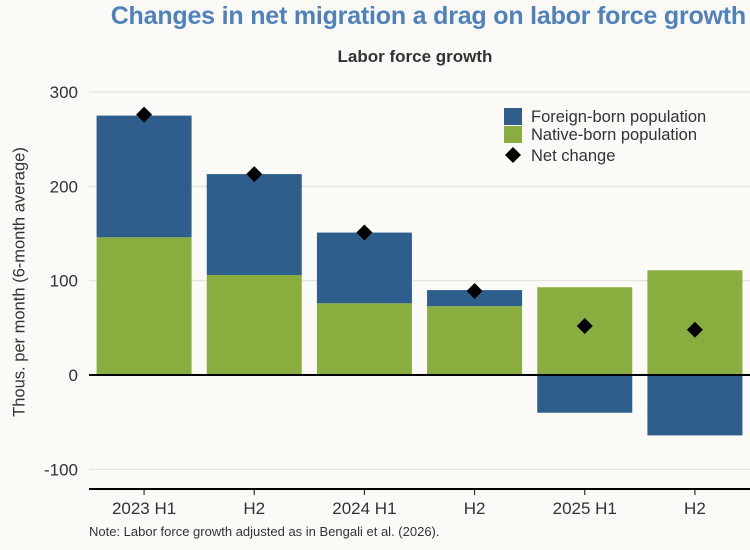  What do you see at coordinates (415, 56) in the screenshot?
I see `chart-title: Labor force growth` at bounding box center [415, 56].